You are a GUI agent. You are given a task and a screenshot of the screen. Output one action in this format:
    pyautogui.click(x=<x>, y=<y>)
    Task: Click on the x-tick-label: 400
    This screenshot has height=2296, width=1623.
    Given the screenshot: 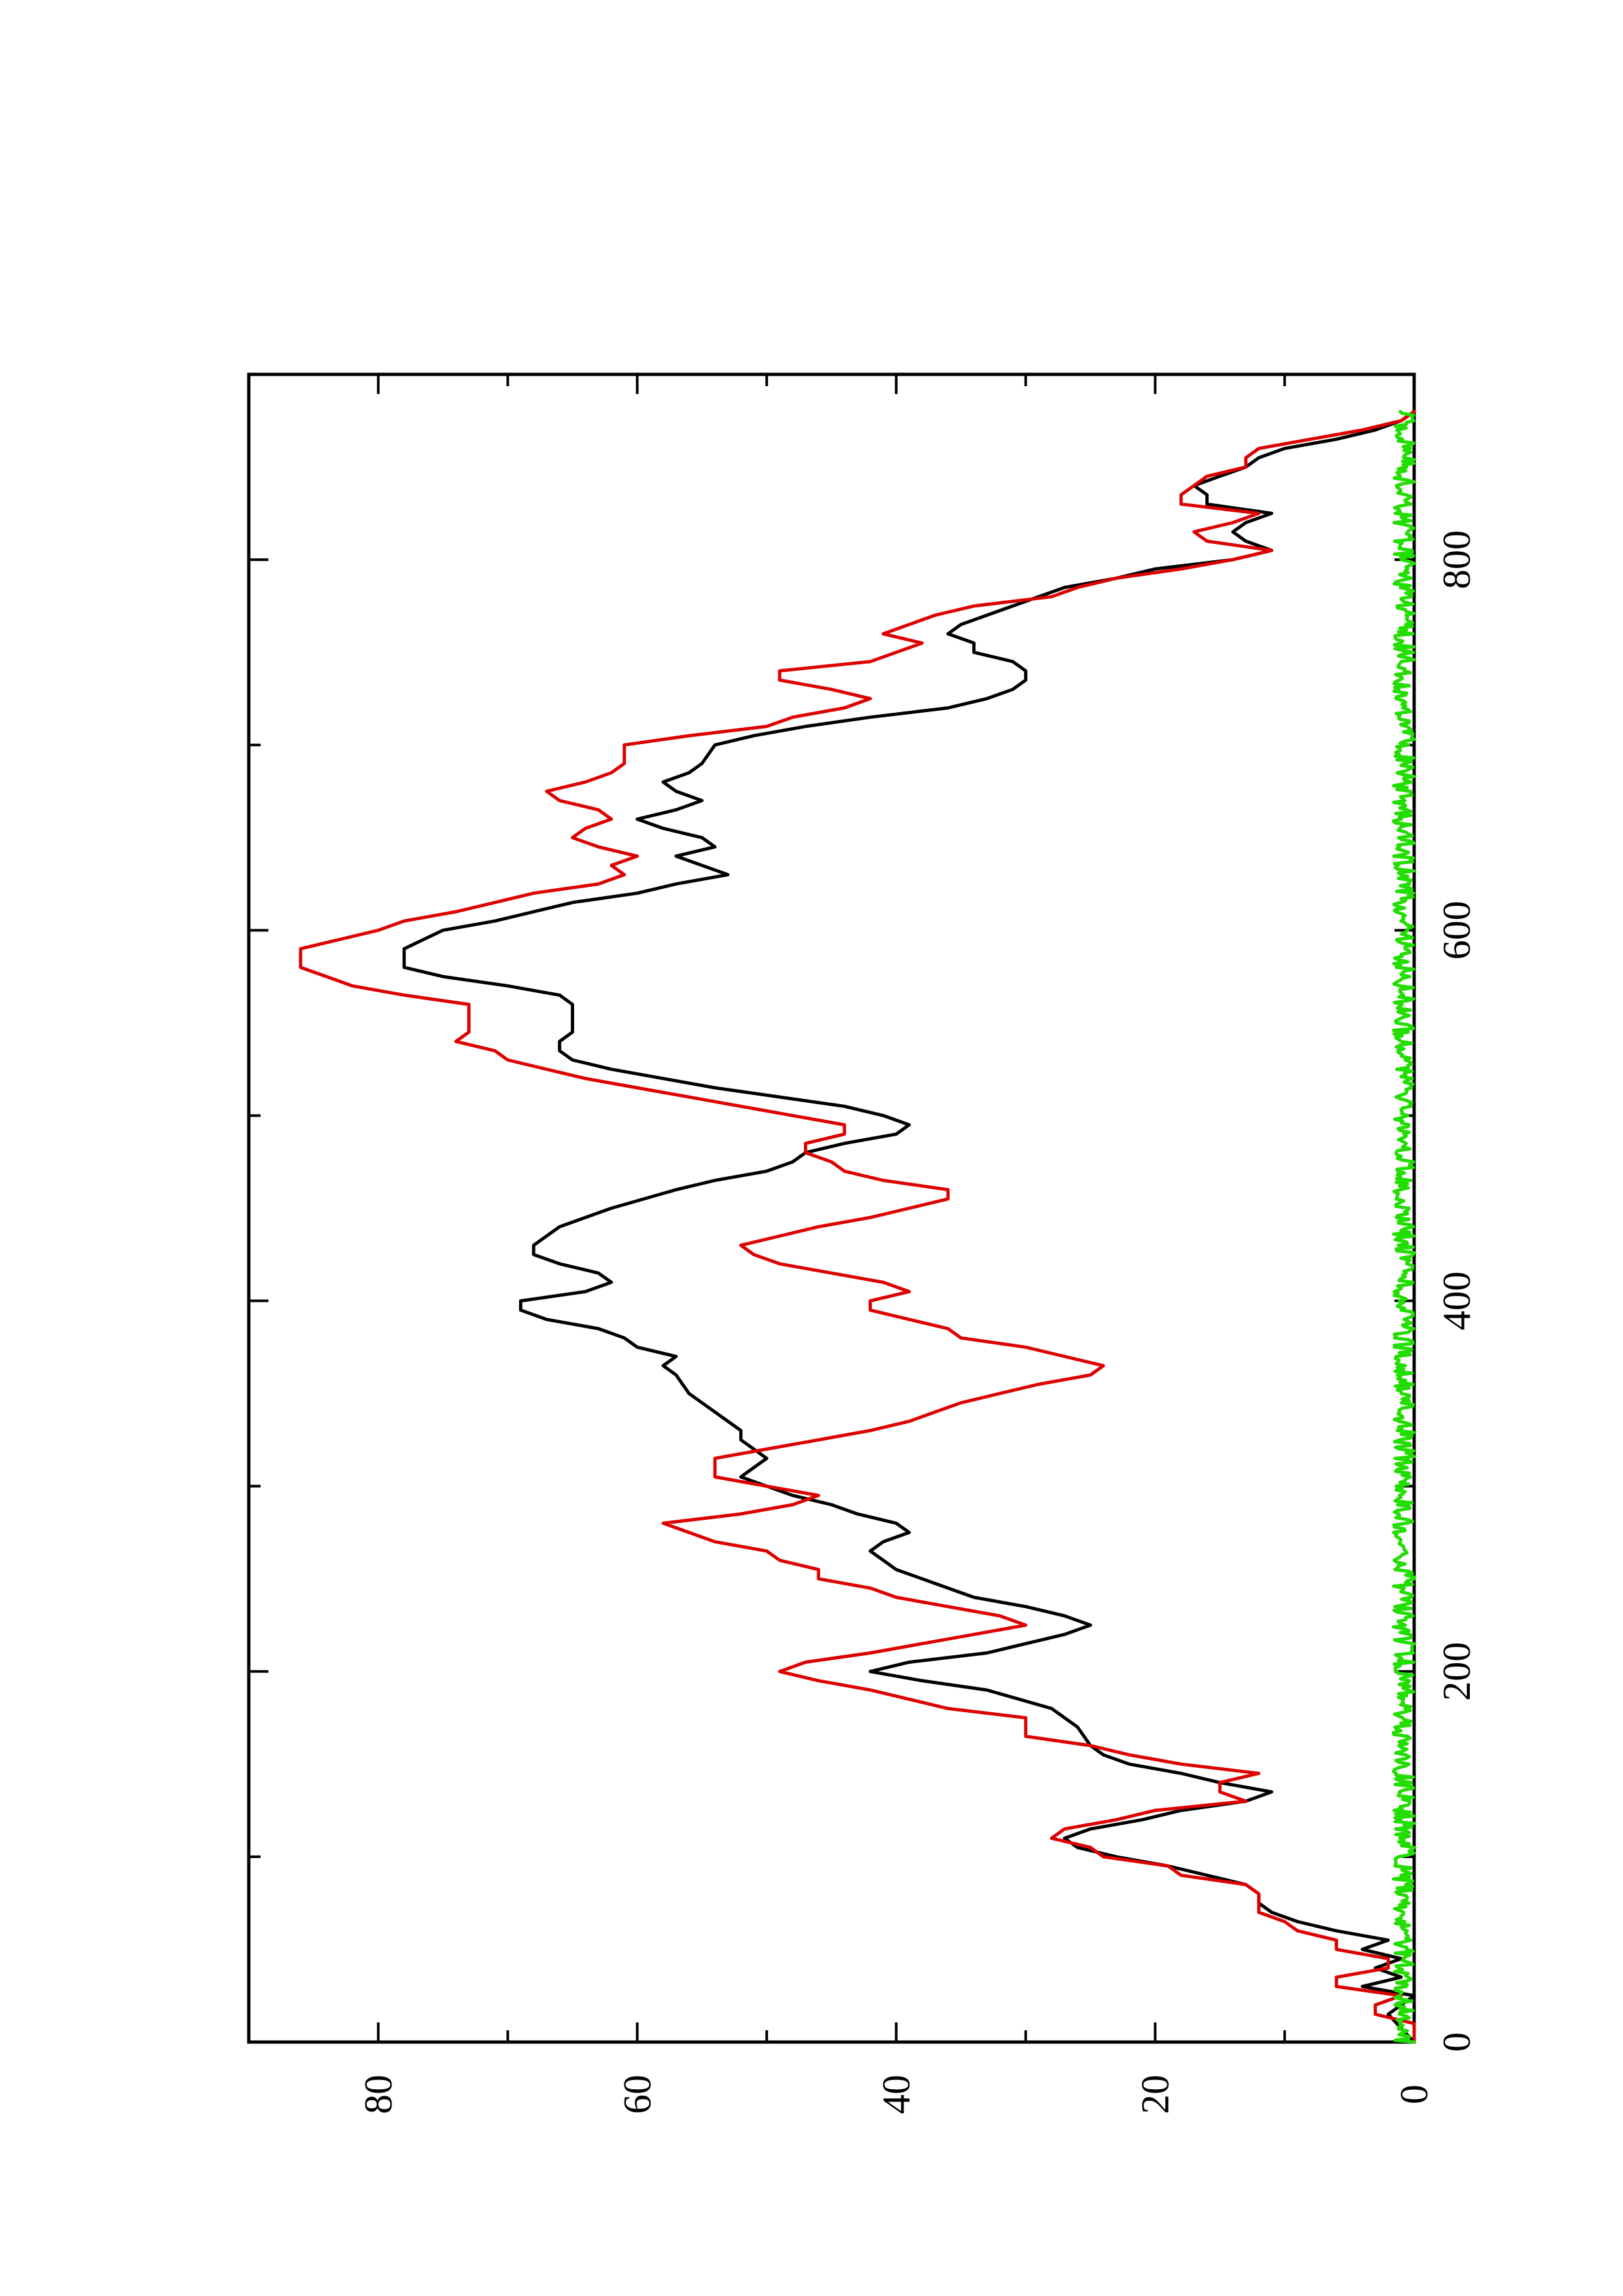 What is the action you would take?
    pyautogui.click(x=1456, y=1301)
    